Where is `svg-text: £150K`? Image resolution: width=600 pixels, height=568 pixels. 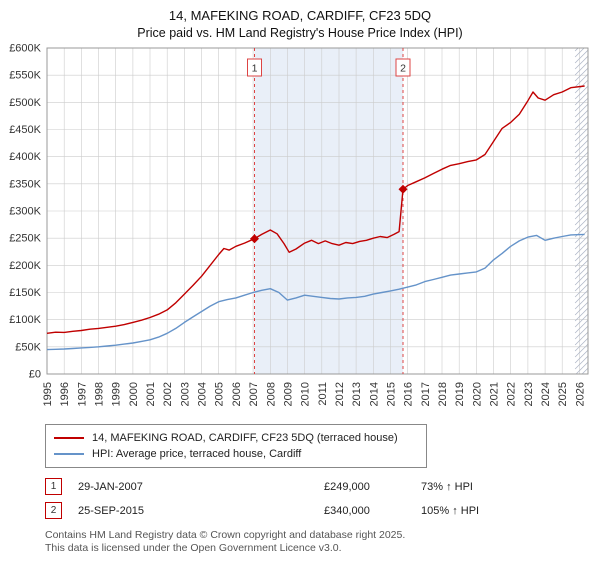
svg-text: £150K is located at coordinates (25, 293).